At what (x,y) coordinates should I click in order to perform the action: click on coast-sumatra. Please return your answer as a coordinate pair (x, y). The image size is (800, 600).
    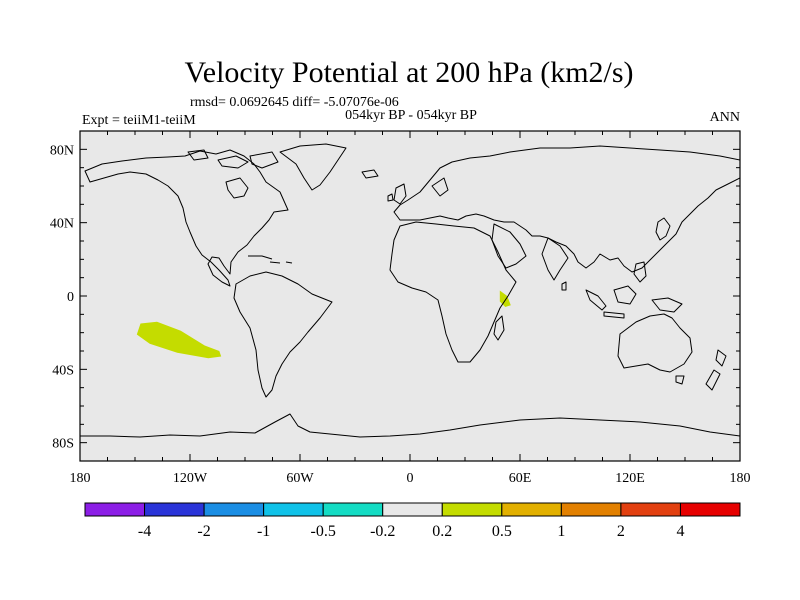
    Looking at the image, I should click on (596, 300).